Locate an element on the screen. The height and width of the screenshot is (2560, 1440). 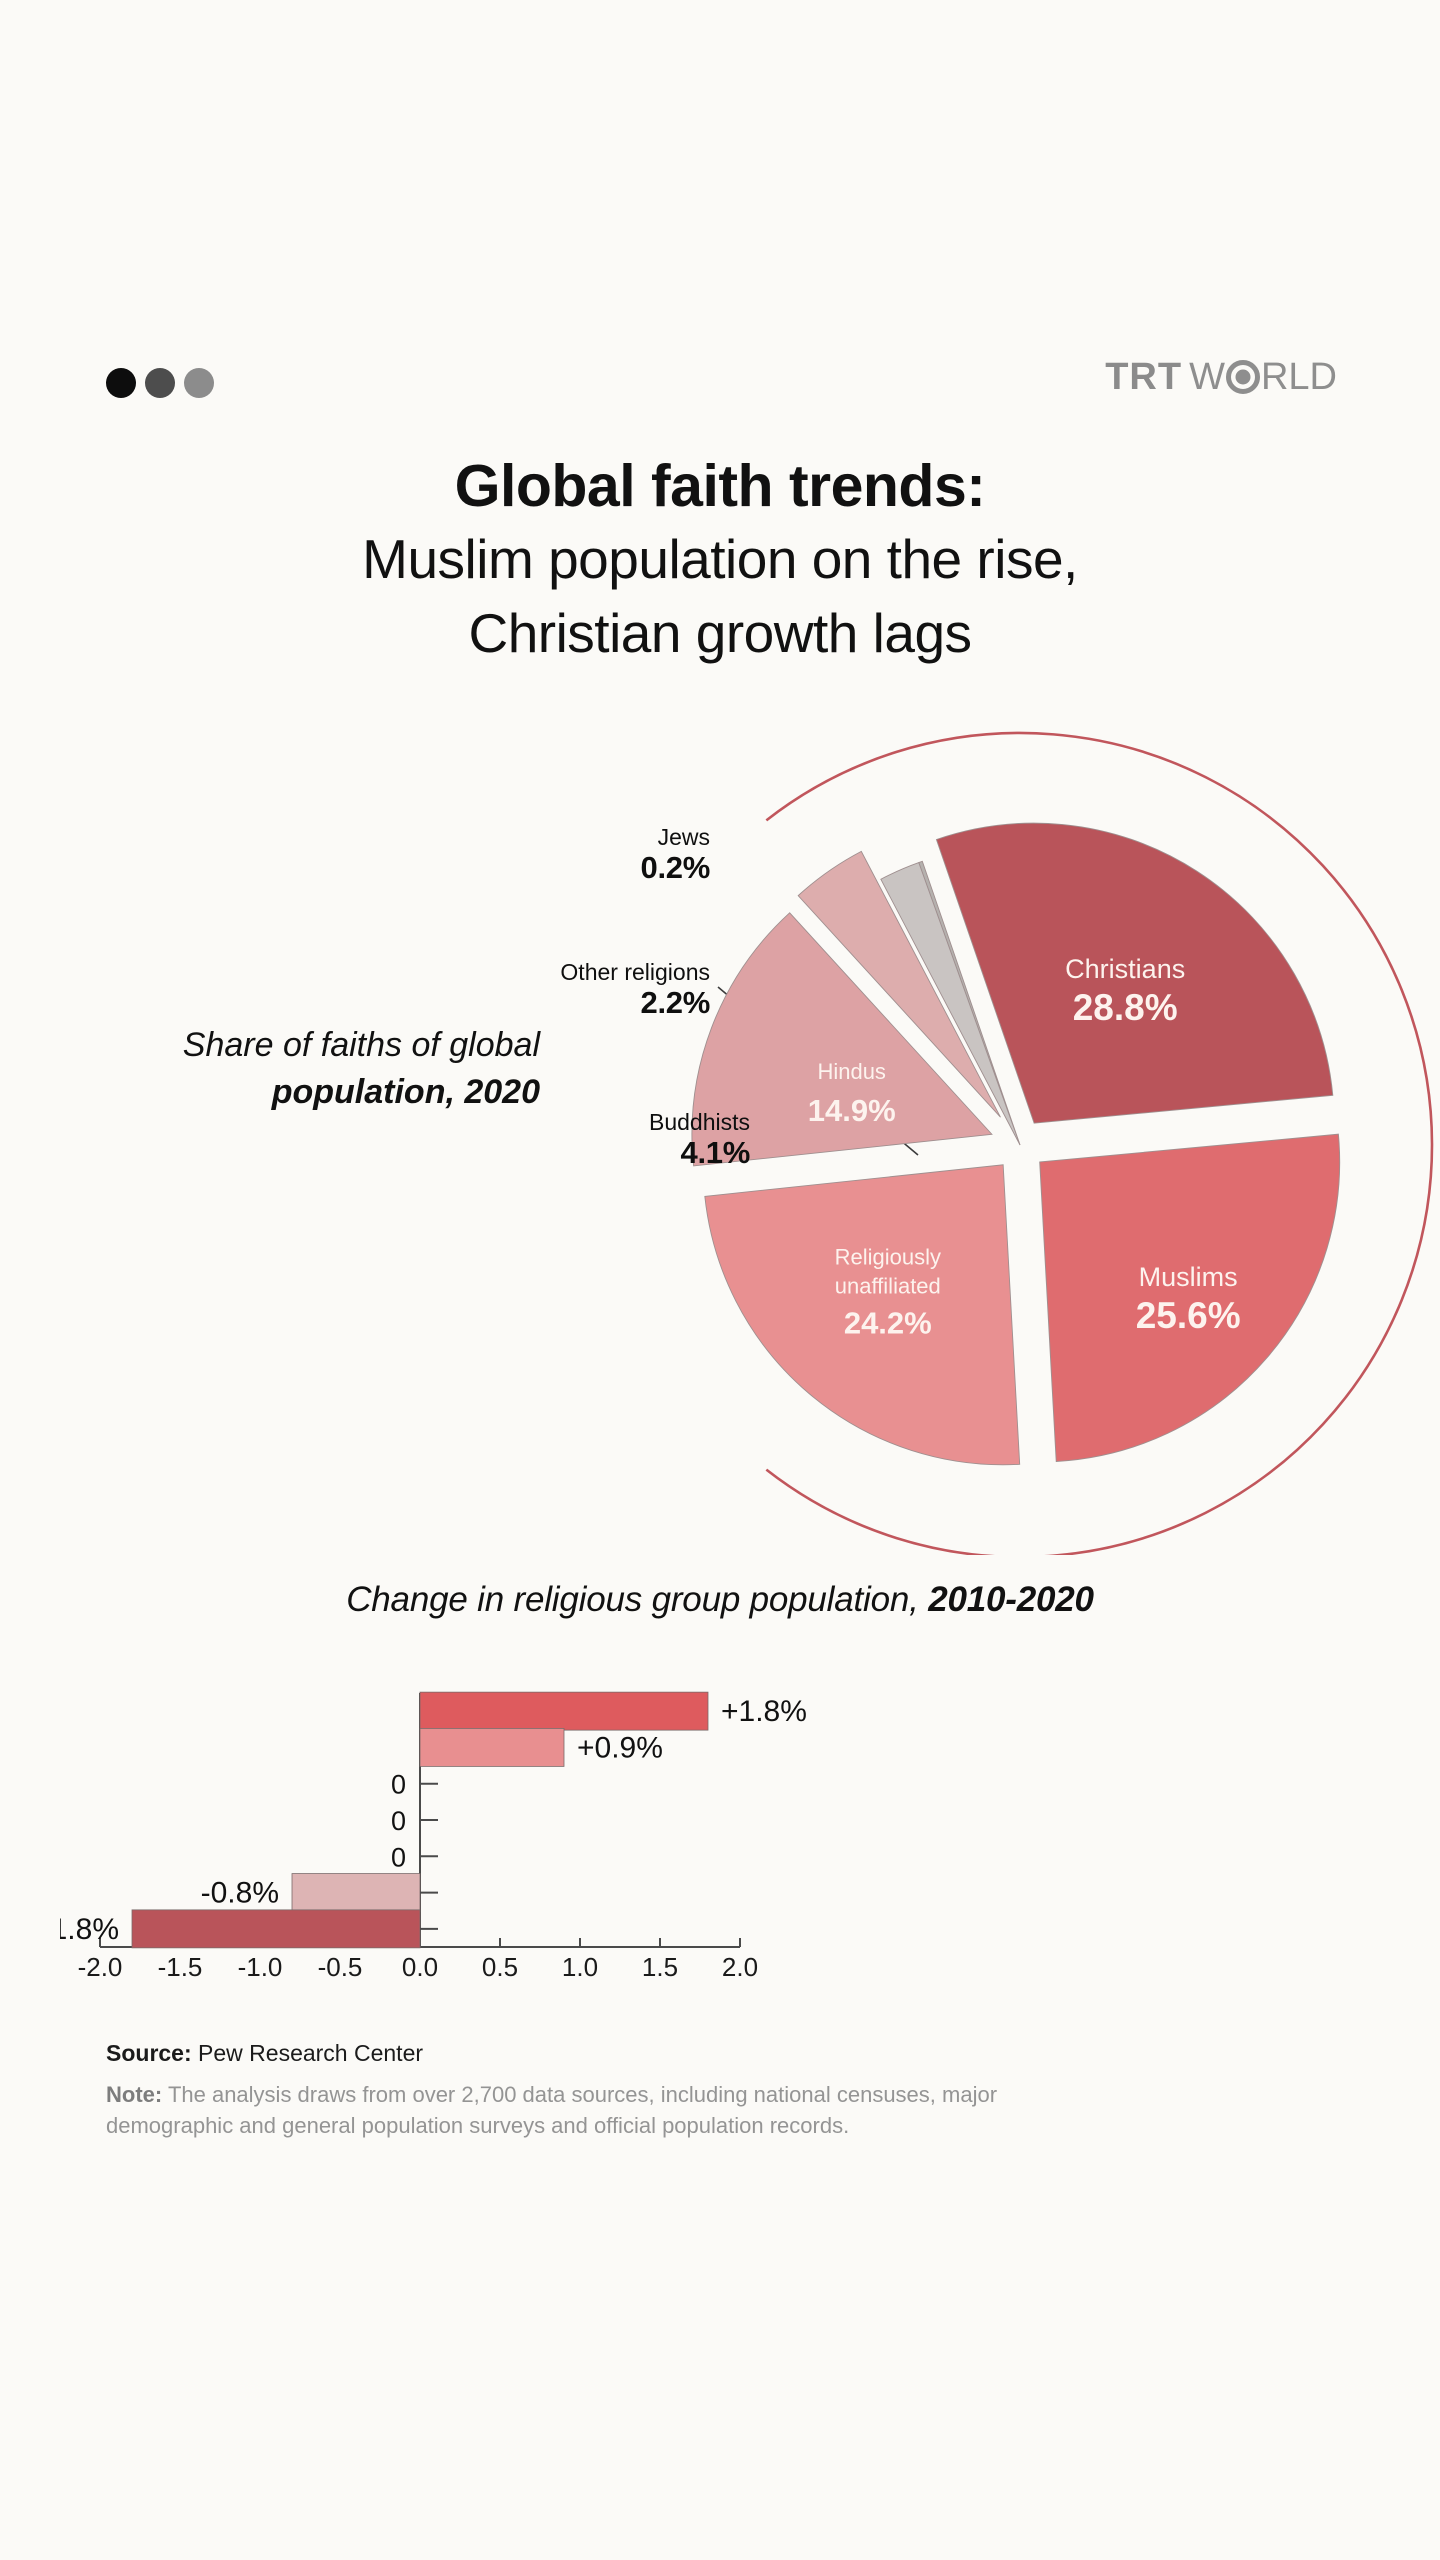
bar-title-bold: 2010-2020 is located at coordinates (1011, 1599).